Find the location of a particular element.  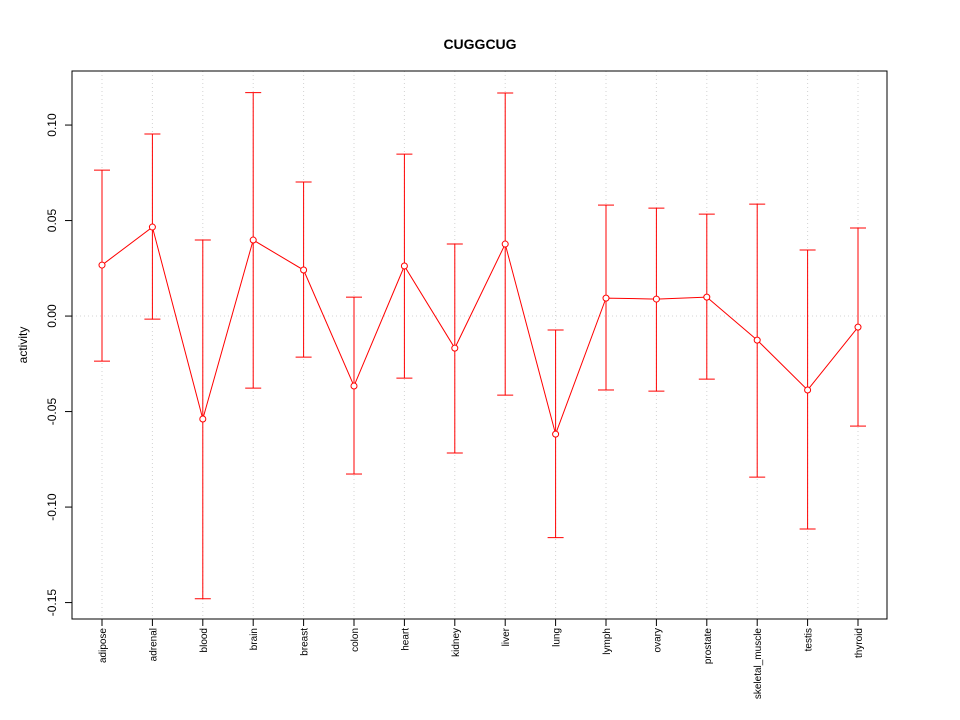

y-tick-label: 0.00 is located at coordinates (52, 316).